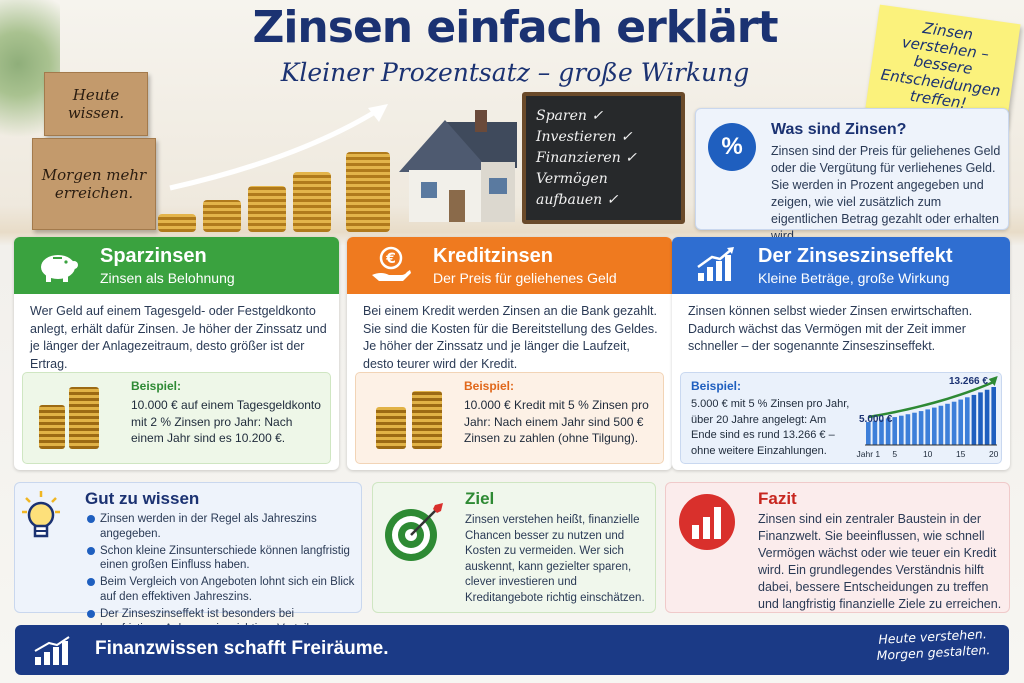 This screenshot has width=1024, height=683. I want to click on savings-header: Sparzinsen Zinsen als Belohnung, so click(176, 265).